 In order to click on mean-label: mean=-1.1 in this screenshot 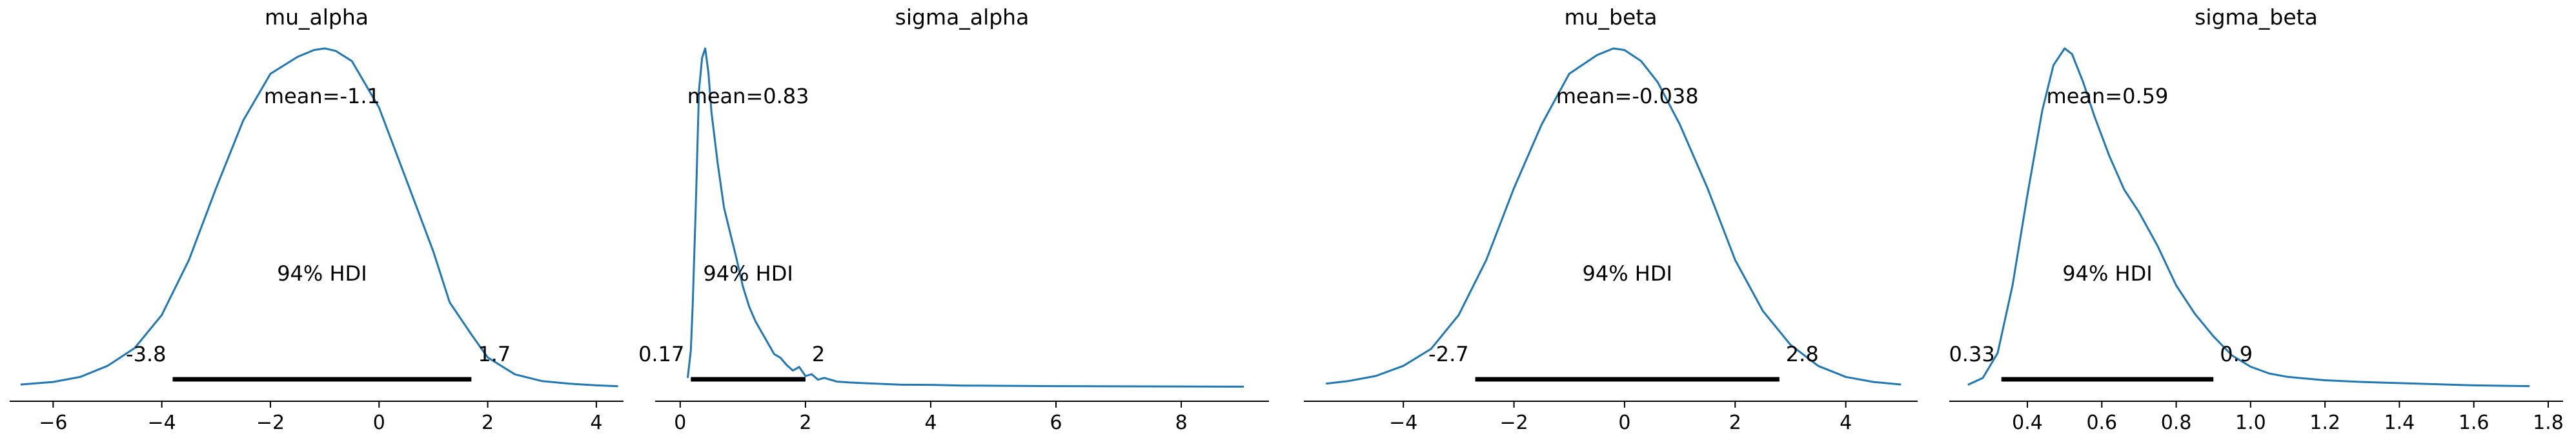, I will do `click(322, 96)`.